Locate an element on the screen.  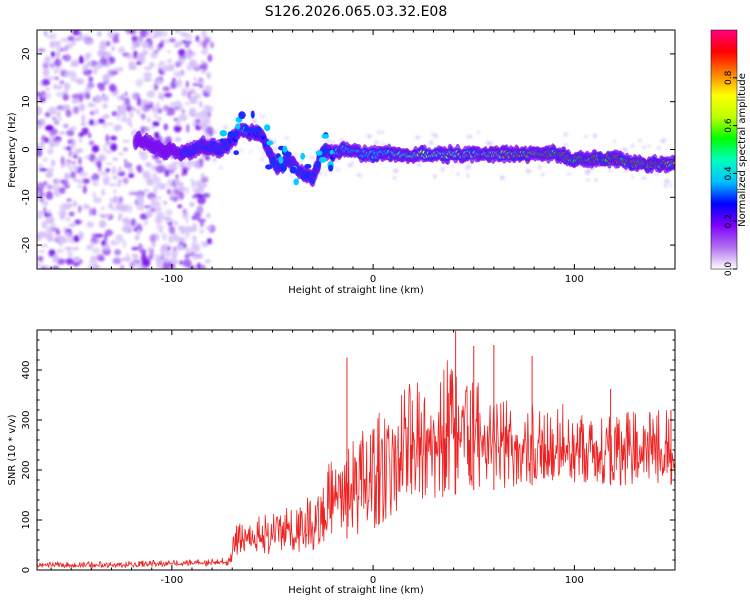
x-tick-label: -100 is located at coordinates (171, 580).